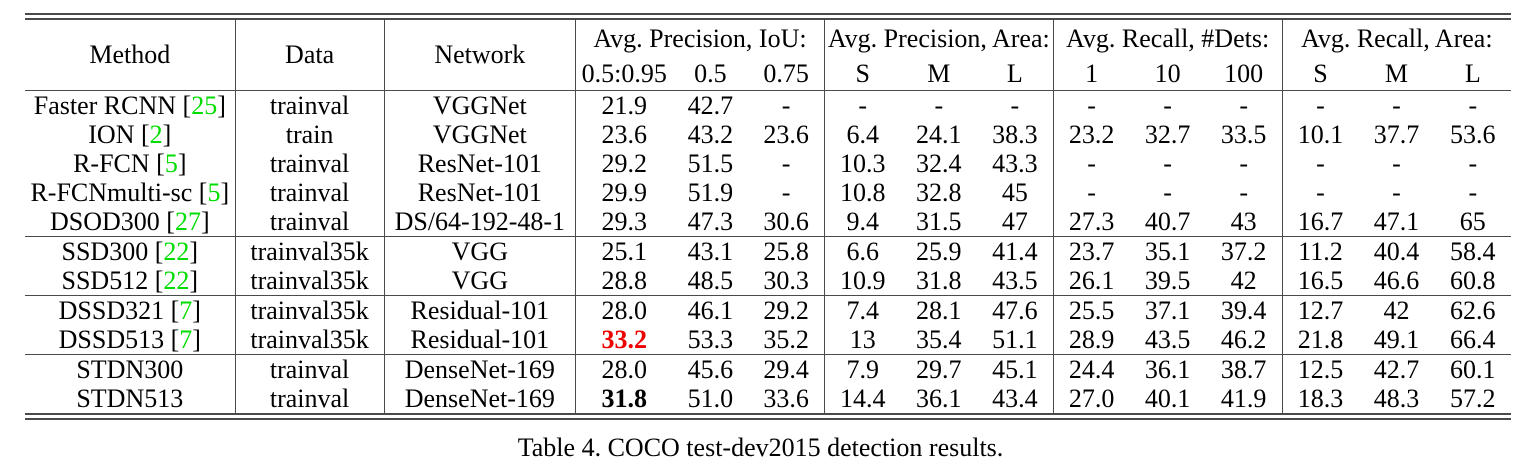 The image size is (1521, 473). I want to click on method-name: Faster RCNN, so click(105, 105).